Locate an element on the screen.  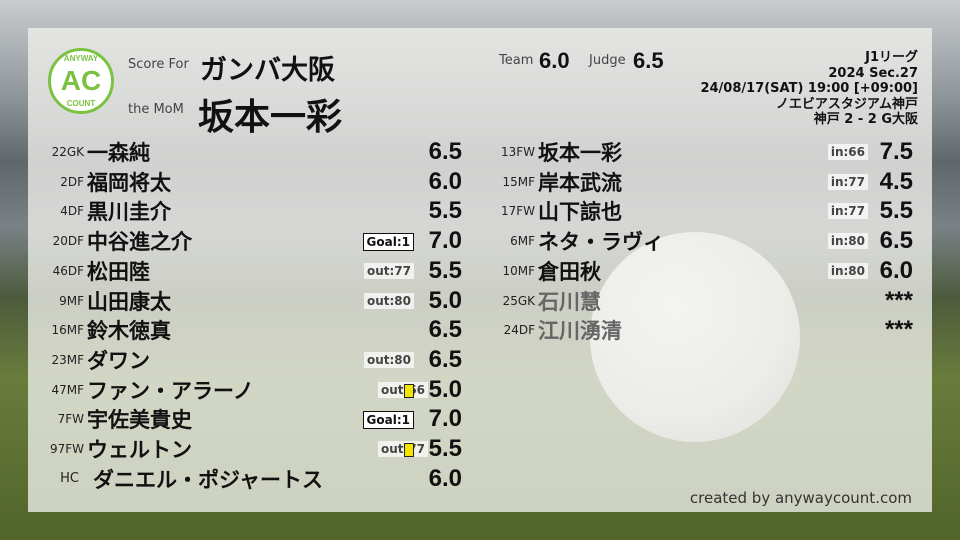
player-position: 46DF is located at coordinates (68, 270).